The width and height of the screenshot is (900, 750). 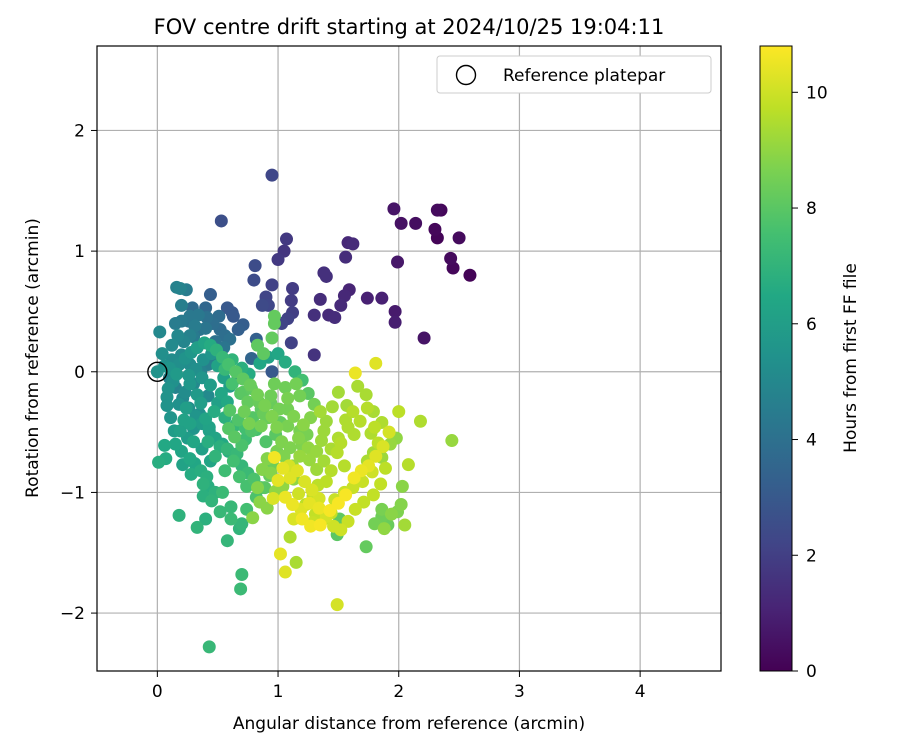 I want to click on legend-entry-label: Reference platepar, so click(x=584, y=76).